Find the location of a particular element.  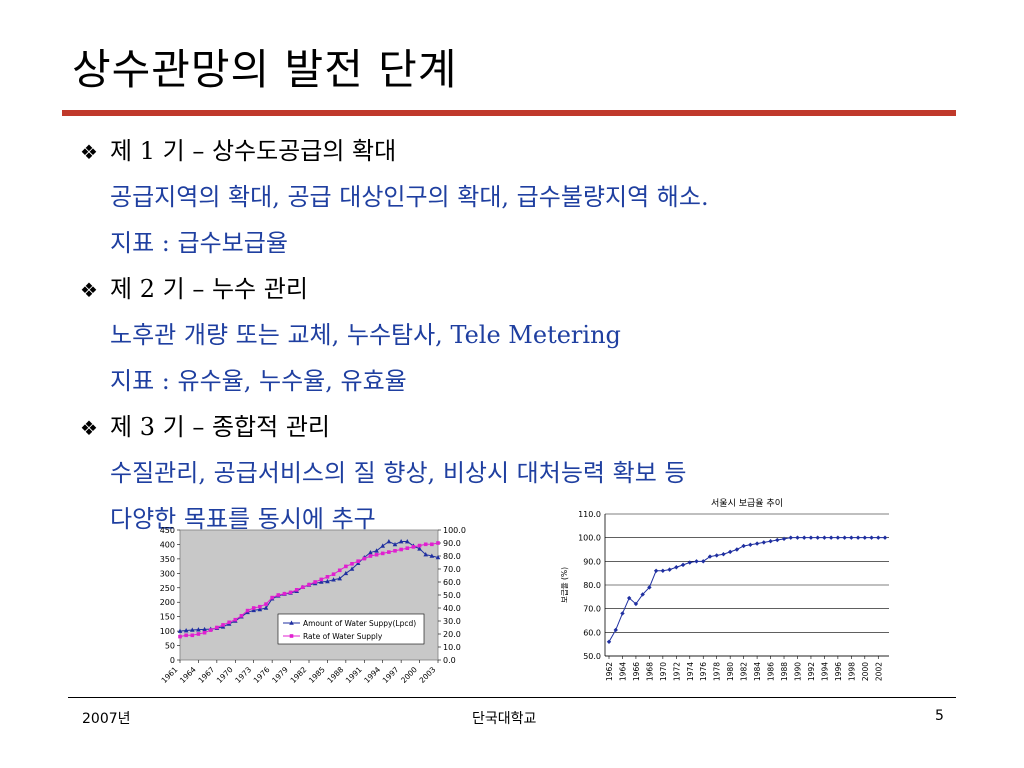

x-tick-label: 1982 is located at coordinates (744, 671).